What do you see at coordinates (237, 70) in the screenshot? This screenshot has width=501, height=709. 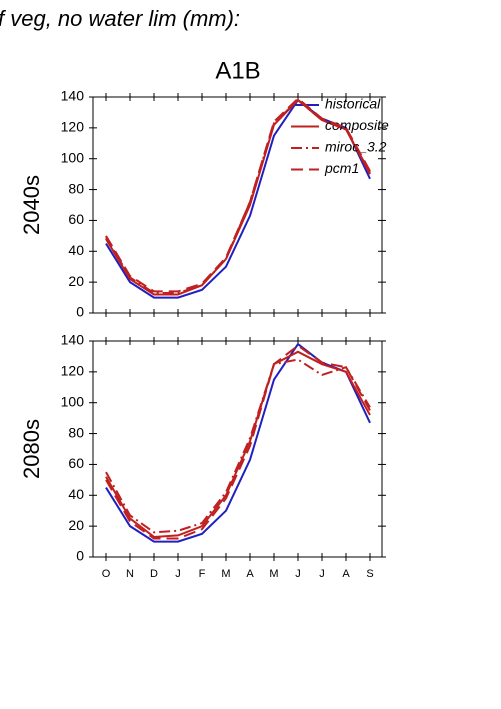 I see `chart-title: A1B` at bounding box center [237, 70].